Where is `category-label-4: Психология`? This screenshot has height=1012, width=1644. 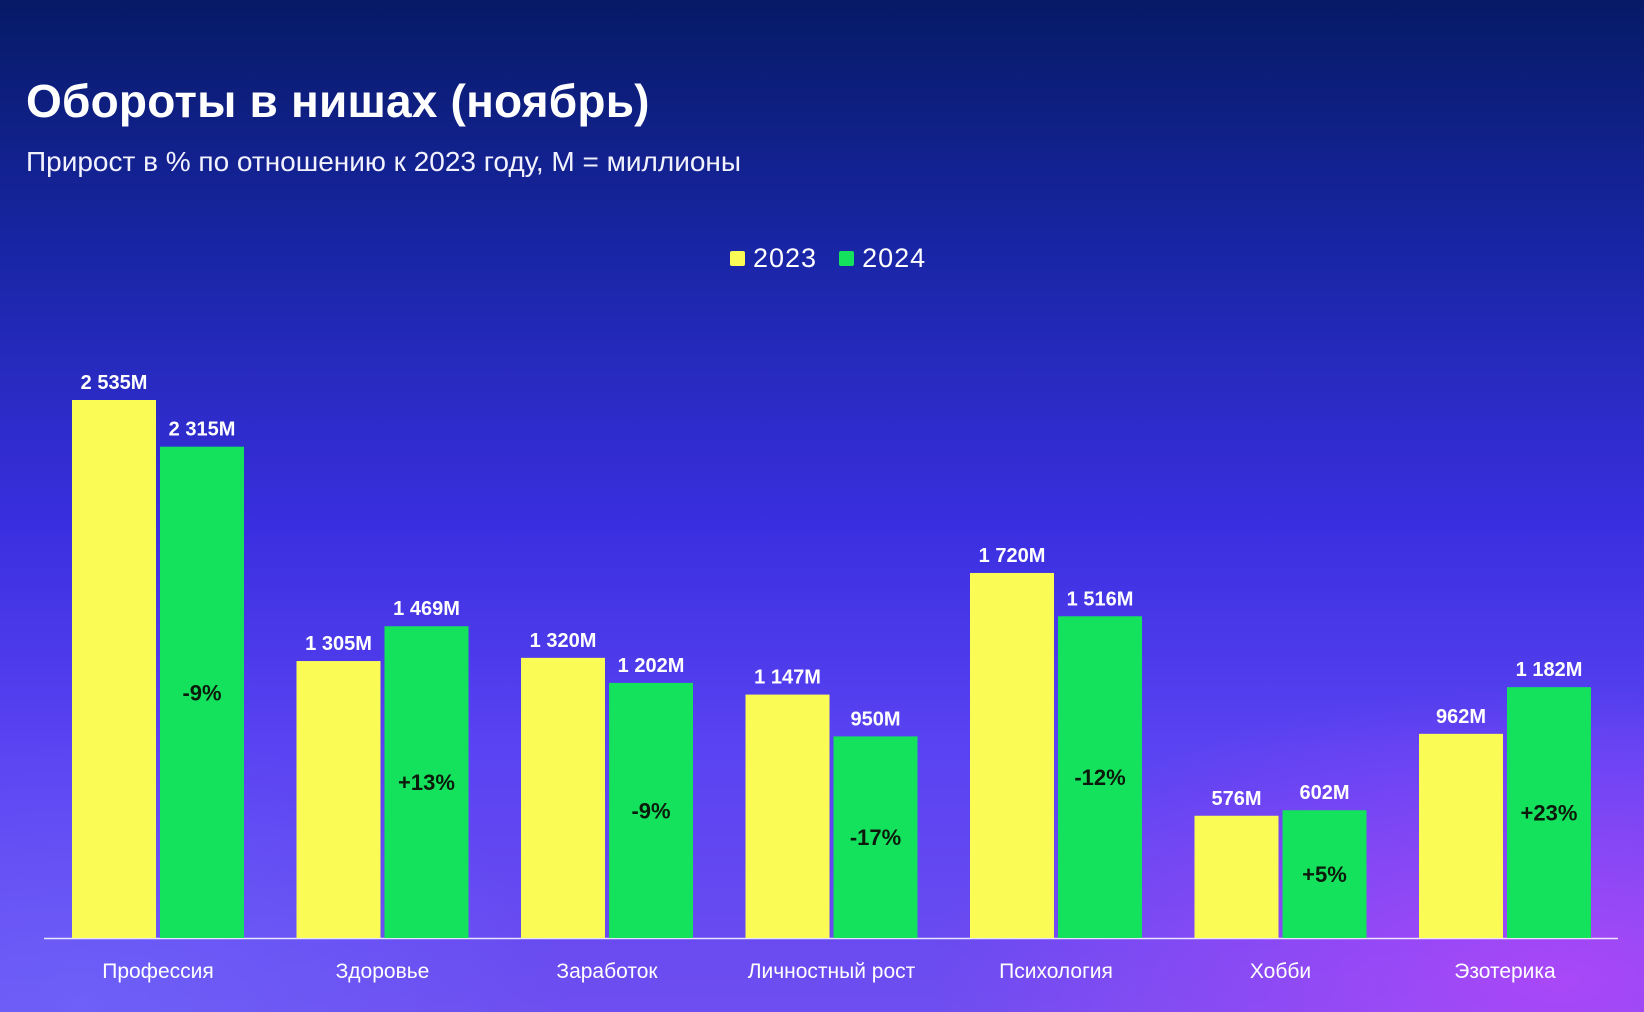 category-label-4: Психология is located at coordinates (1056, 971).